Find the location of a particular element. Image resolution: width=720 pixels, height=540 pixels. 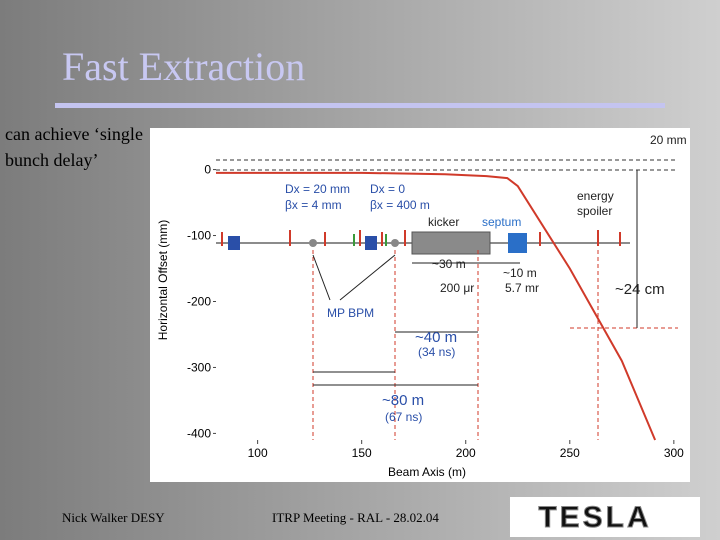

annotation: ~80 m is located at coordinates (403, 400).